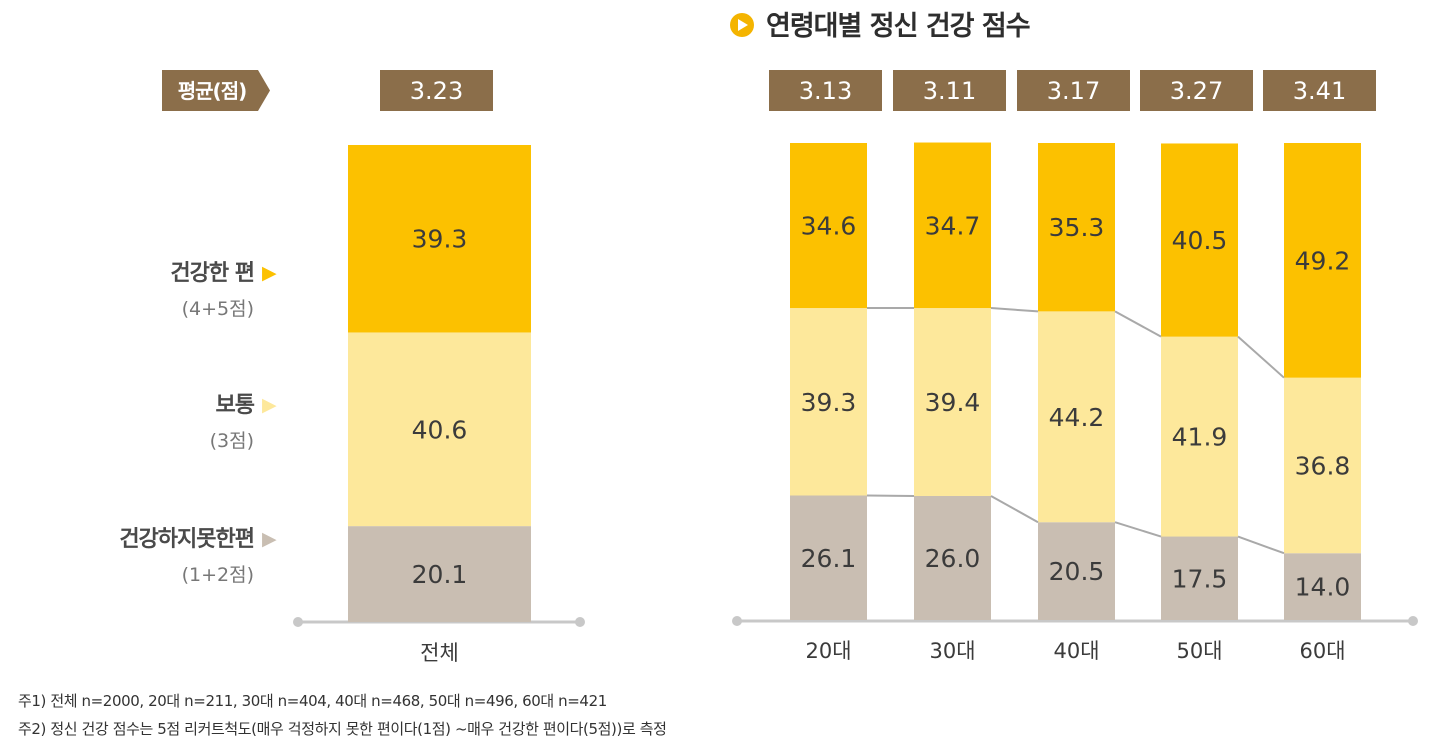 This screenshot has width=1435, height=750. I want to click on data-label: 41.9, so click(1200, 437).